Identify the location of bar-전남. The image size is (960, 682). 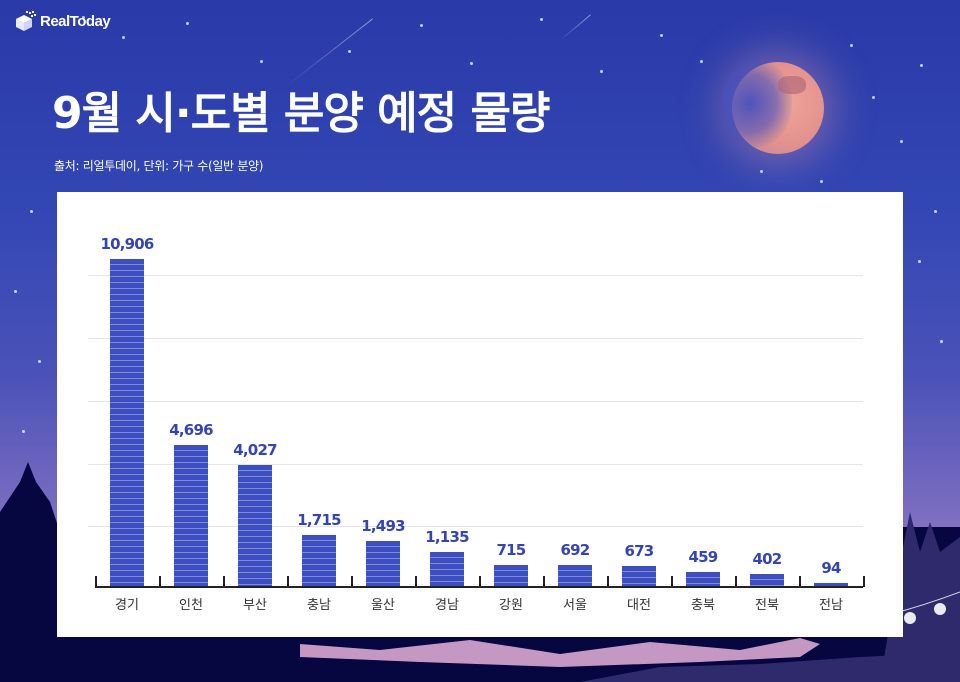
(831, 584).